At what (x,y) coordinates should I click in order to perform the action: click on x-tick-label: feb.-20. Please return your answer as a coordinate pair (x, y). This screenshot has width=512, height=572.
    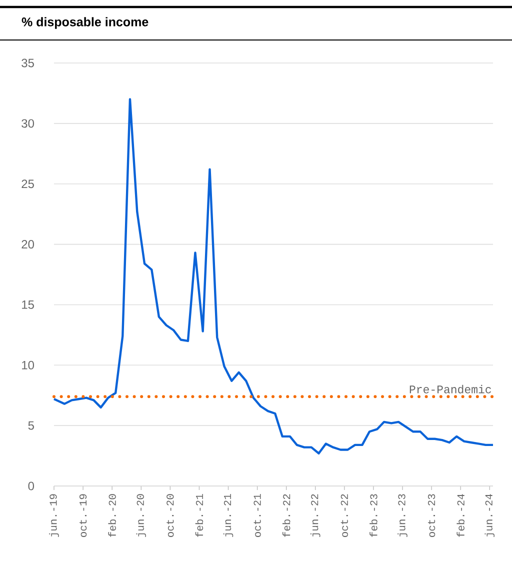
    Looking at the image, I should click on (112, 515).